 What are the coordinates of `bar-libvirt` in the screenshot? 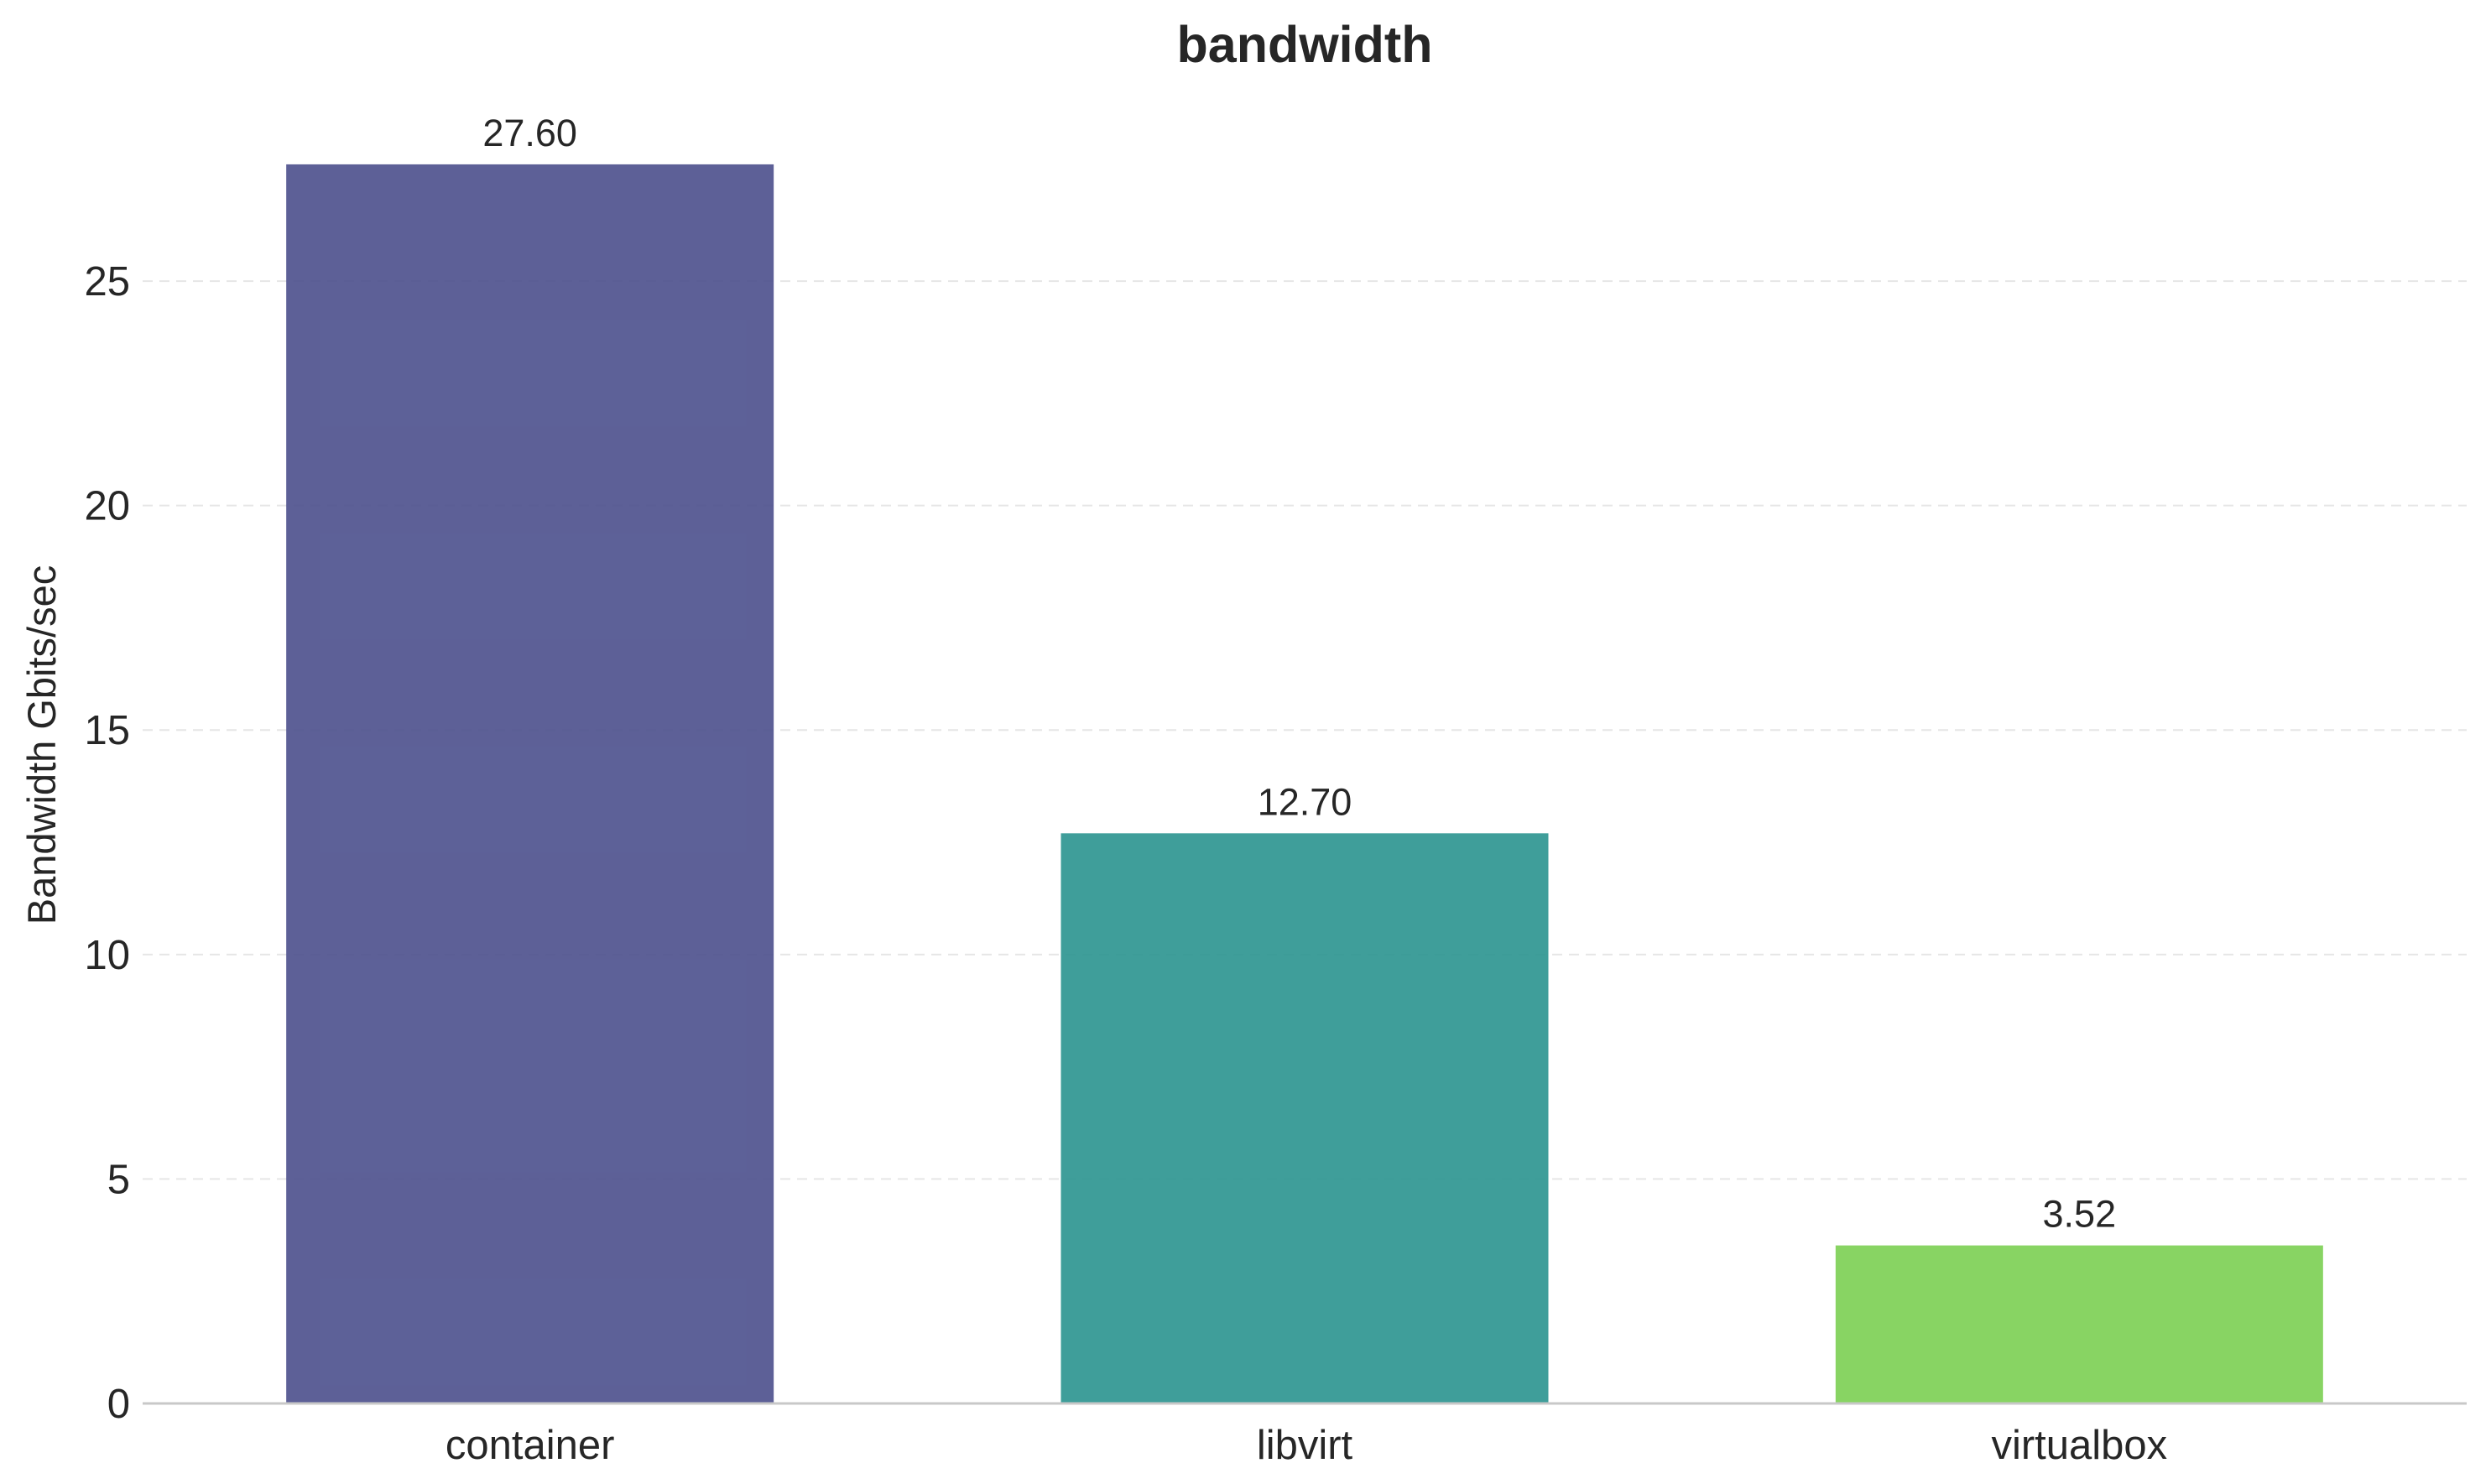 It's located at (1305, 1118).